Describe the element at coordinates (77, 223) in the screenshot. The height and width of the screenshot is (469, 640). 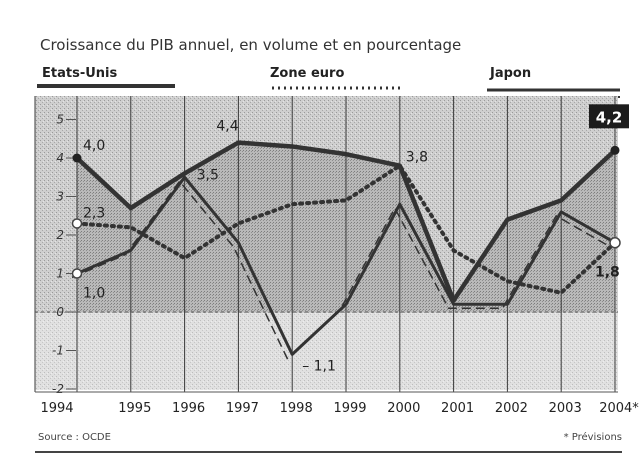
I see `marker-euro-start` at that location.